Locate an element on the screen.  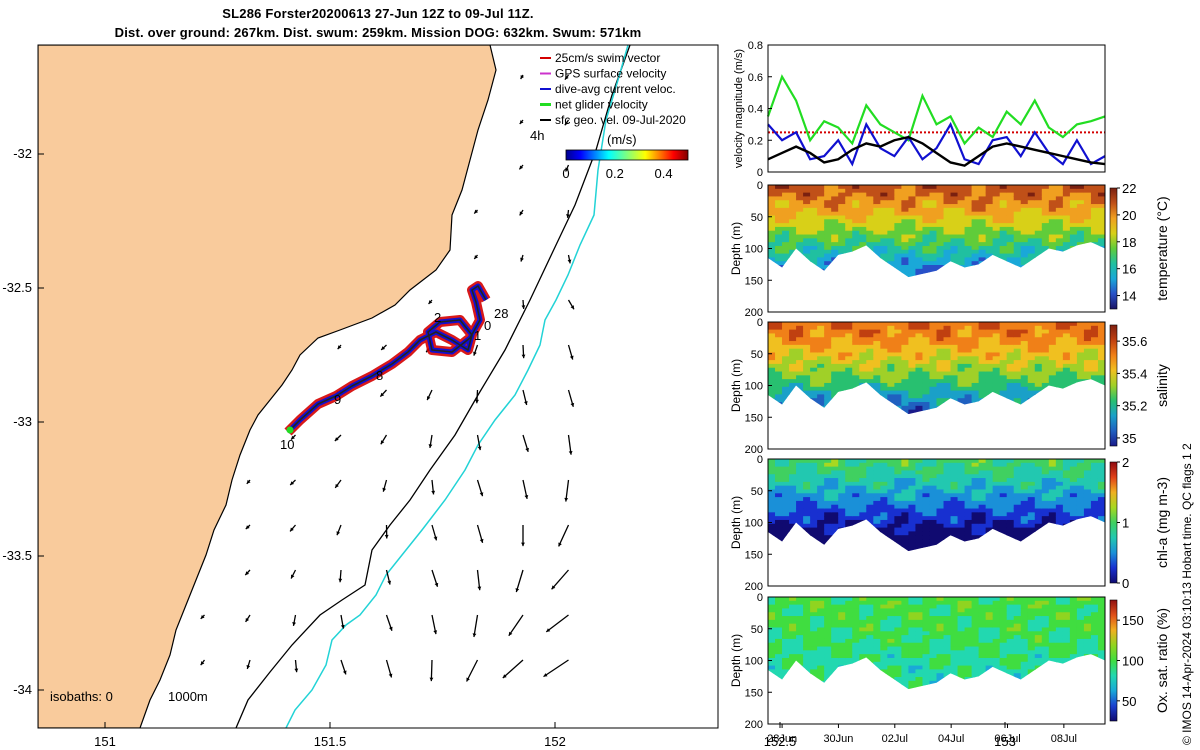
section-cbar-tick-label: 35.2 is located at coordinates (1134, 406).